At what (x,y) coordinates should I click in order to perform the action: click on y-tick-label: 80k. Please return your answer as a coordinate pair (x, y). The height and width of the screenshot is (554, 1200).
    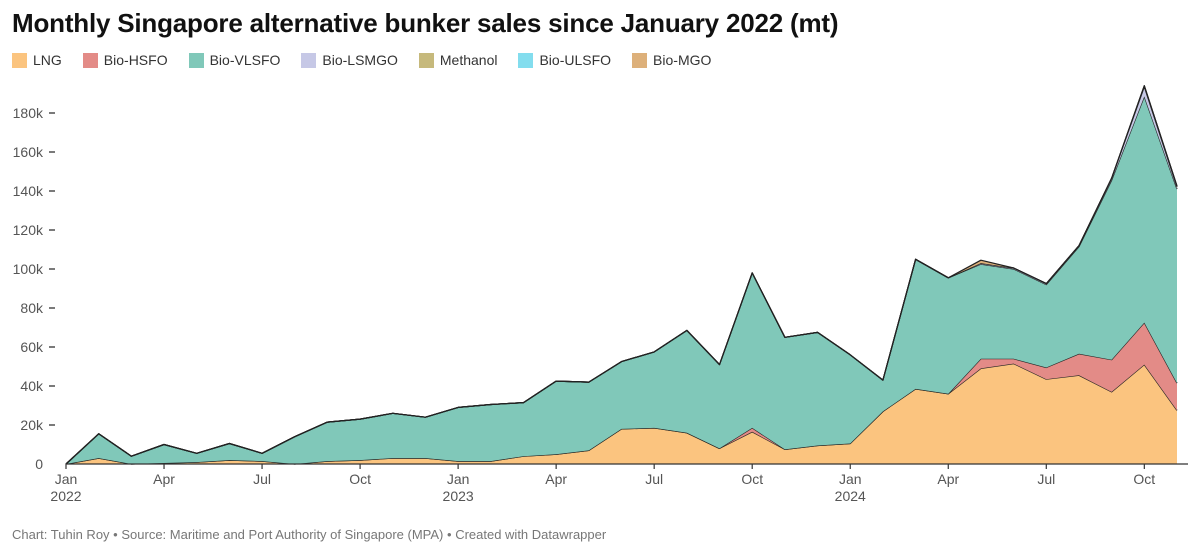
    Looking at the image, I should click on (32, 308).